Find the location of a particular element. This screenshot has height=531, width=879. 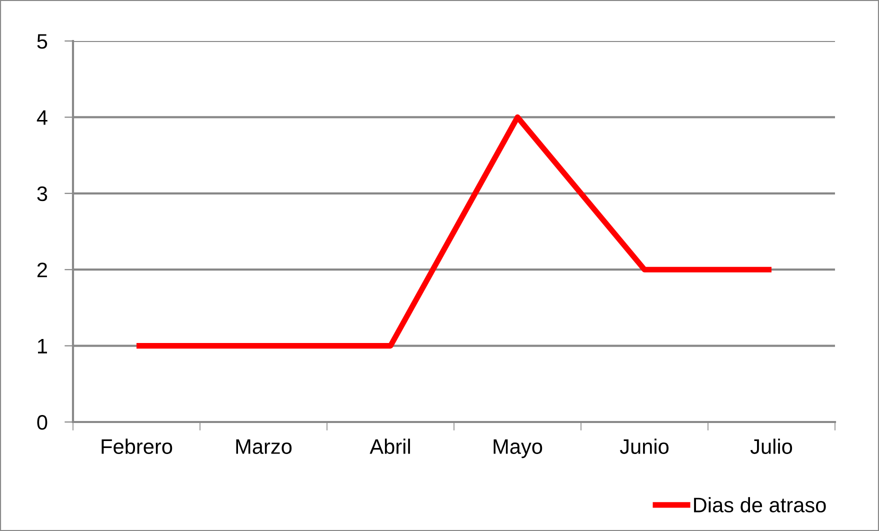

x-tick-label: Febrero is located at coordinates (137, 446).